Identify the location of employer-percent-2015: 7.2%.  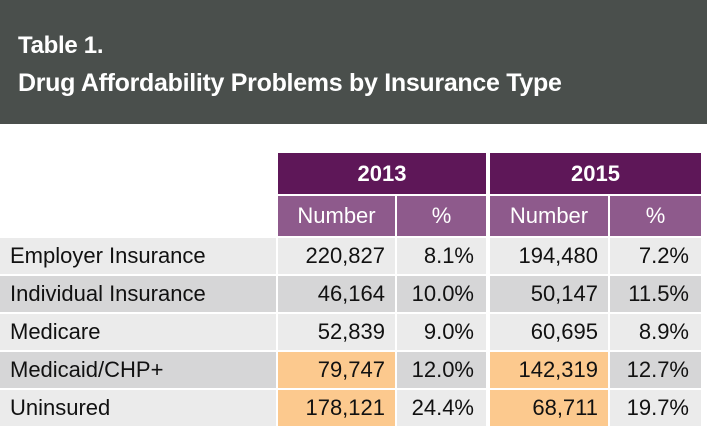
(655, 256).